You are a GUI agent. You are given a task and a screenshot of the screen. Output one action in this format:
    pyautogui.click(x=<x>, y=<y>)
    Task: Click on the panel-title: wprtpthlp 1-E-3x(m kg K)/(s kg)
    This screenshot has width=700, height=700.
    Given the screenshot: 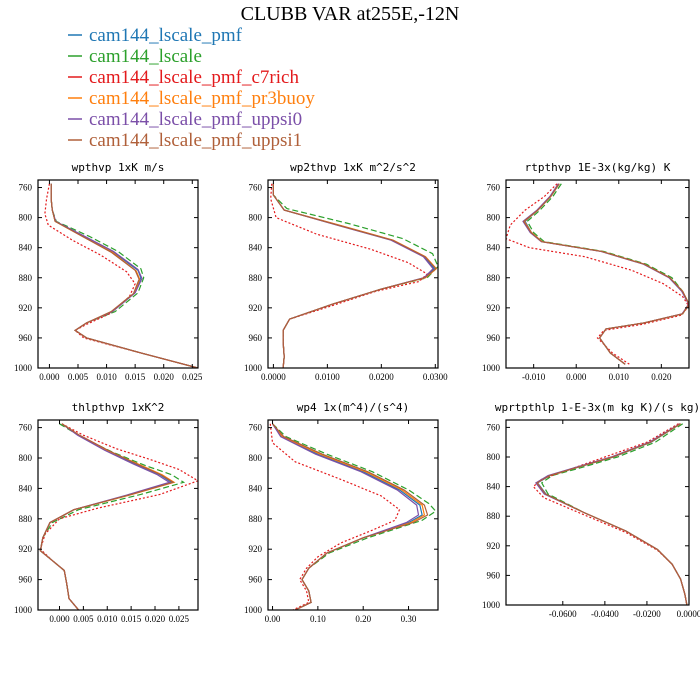 What is the action you would take?
    pyautogui.click(x=597, y=407)
    